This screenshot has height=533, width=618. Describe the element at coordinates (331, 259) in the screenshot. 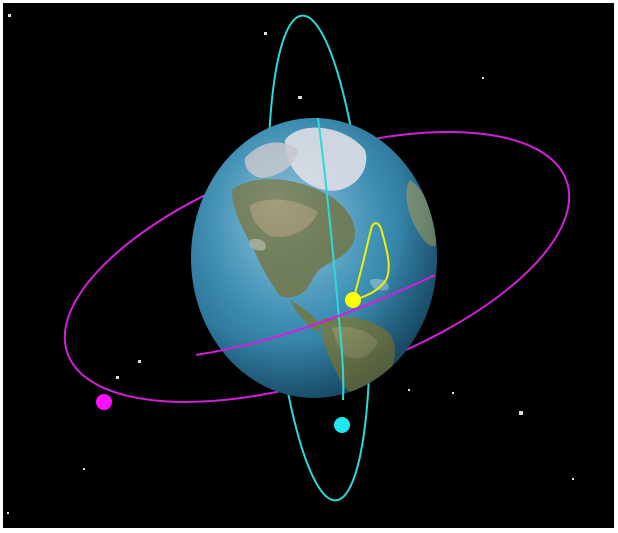

I see `polar-orbit-front` at that location.